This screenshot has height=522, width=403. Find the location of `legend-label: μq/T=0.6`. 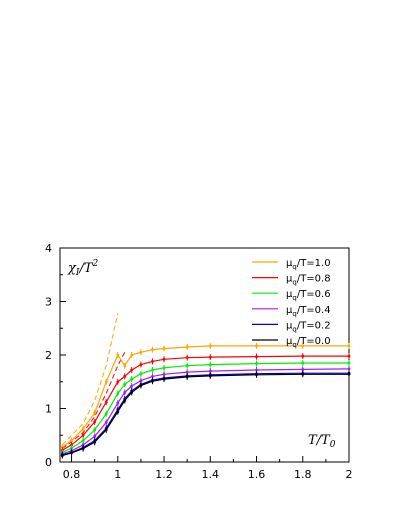

legend-label: μq/T=0.6 is located at coordinates (308, 295).